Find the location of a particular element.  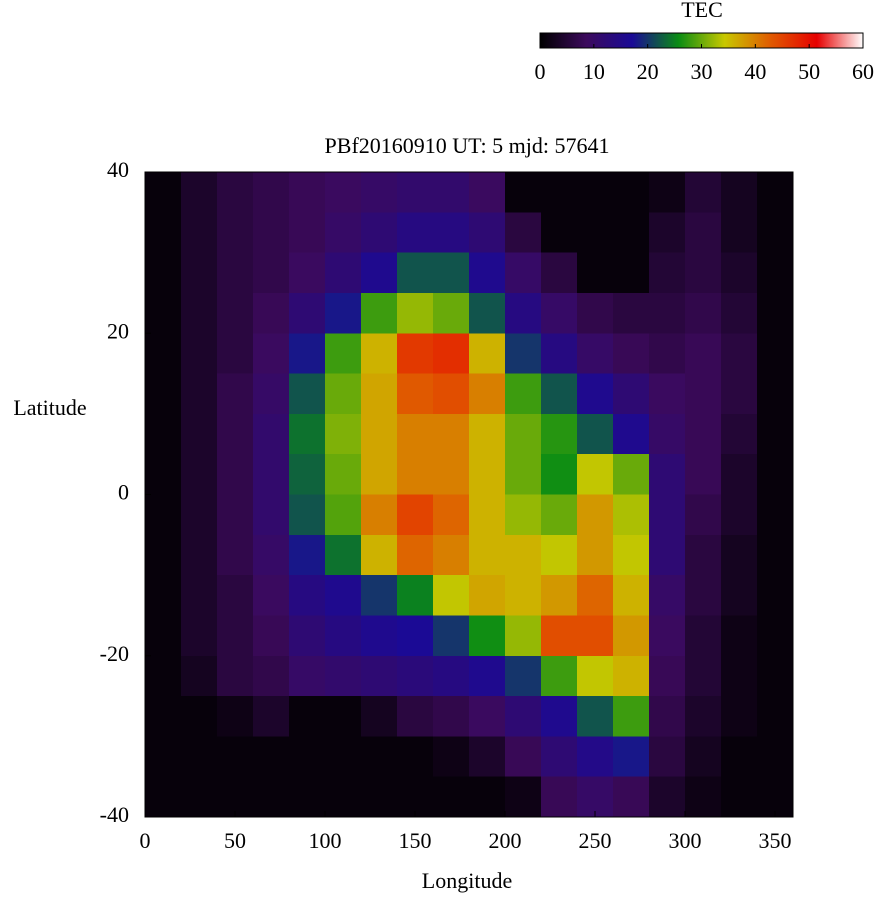

y-tick-label: 20 is located at coordinates (118, 330).